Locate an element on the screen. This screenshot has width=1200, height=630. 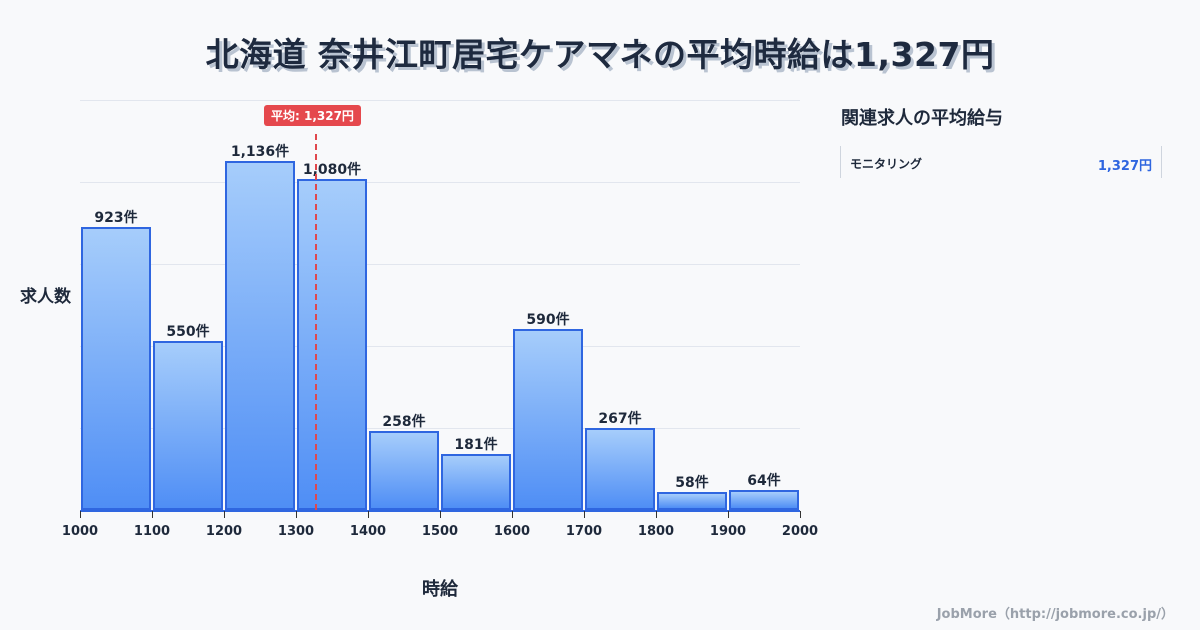
x-tick-label: 1400 is located at coordinates (368, 531).